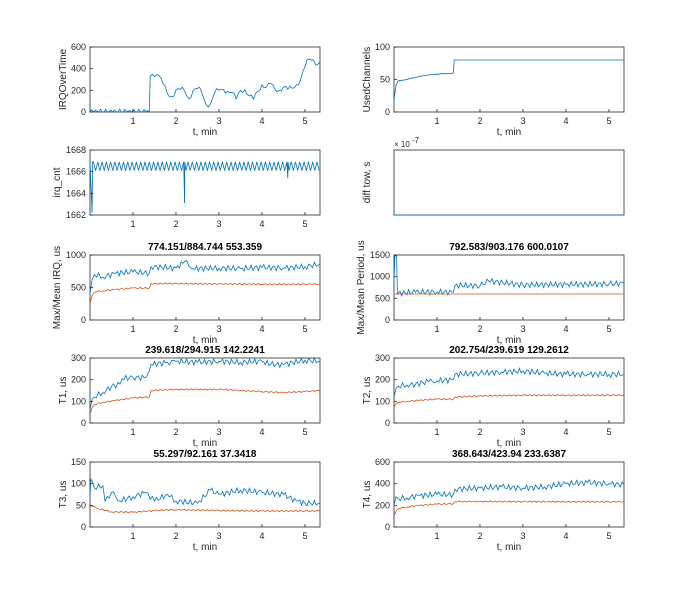 Image resolution: width=690 pixels, height=599 pixels. I want to click on y-axis-label: T4, us, so click(367, 495).